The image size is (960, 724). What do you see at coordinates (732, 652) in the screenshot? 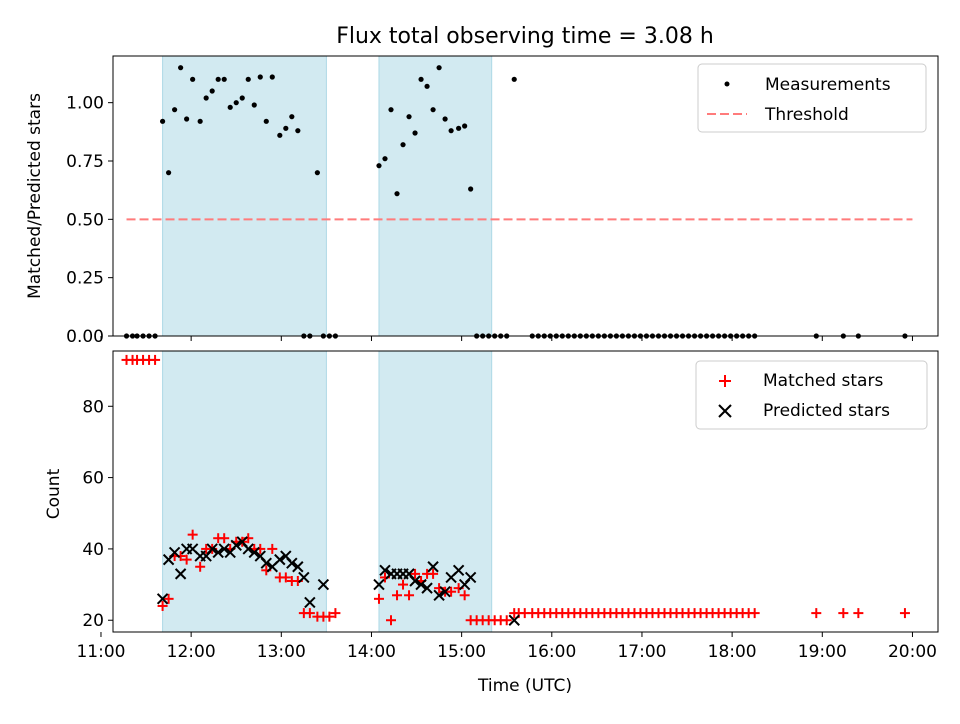
I see `x-tick-label: 18:00` at bounding box center [732, 652].